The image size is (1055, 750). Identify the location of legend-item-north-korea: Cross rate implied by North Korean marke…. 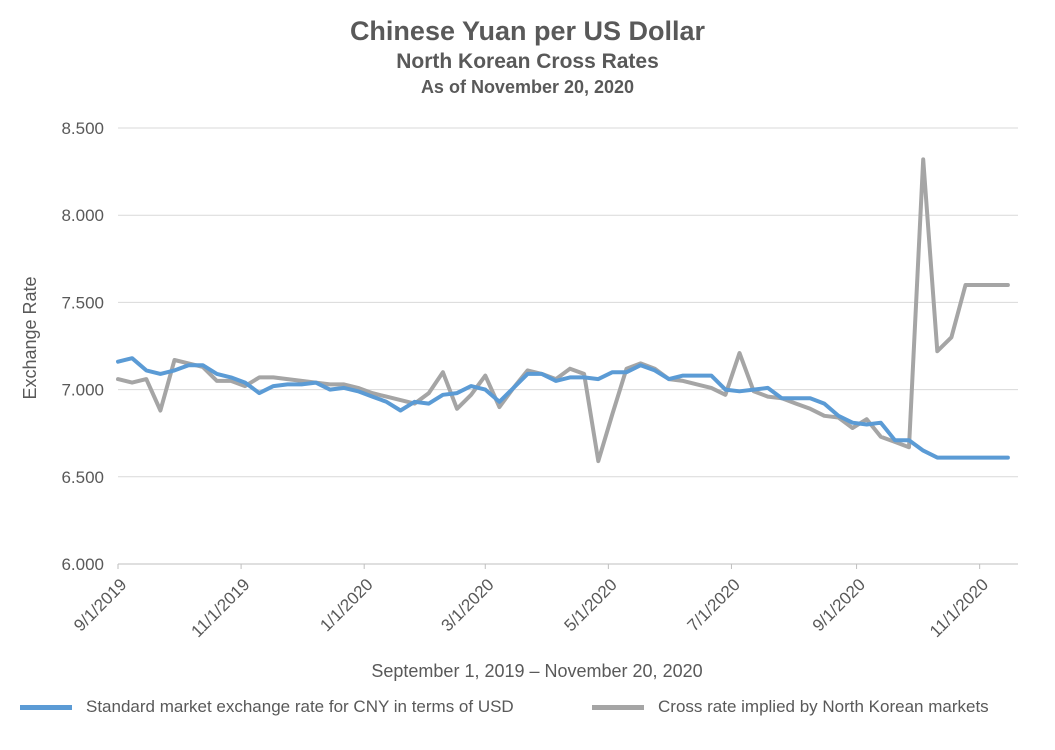
(790, 707).